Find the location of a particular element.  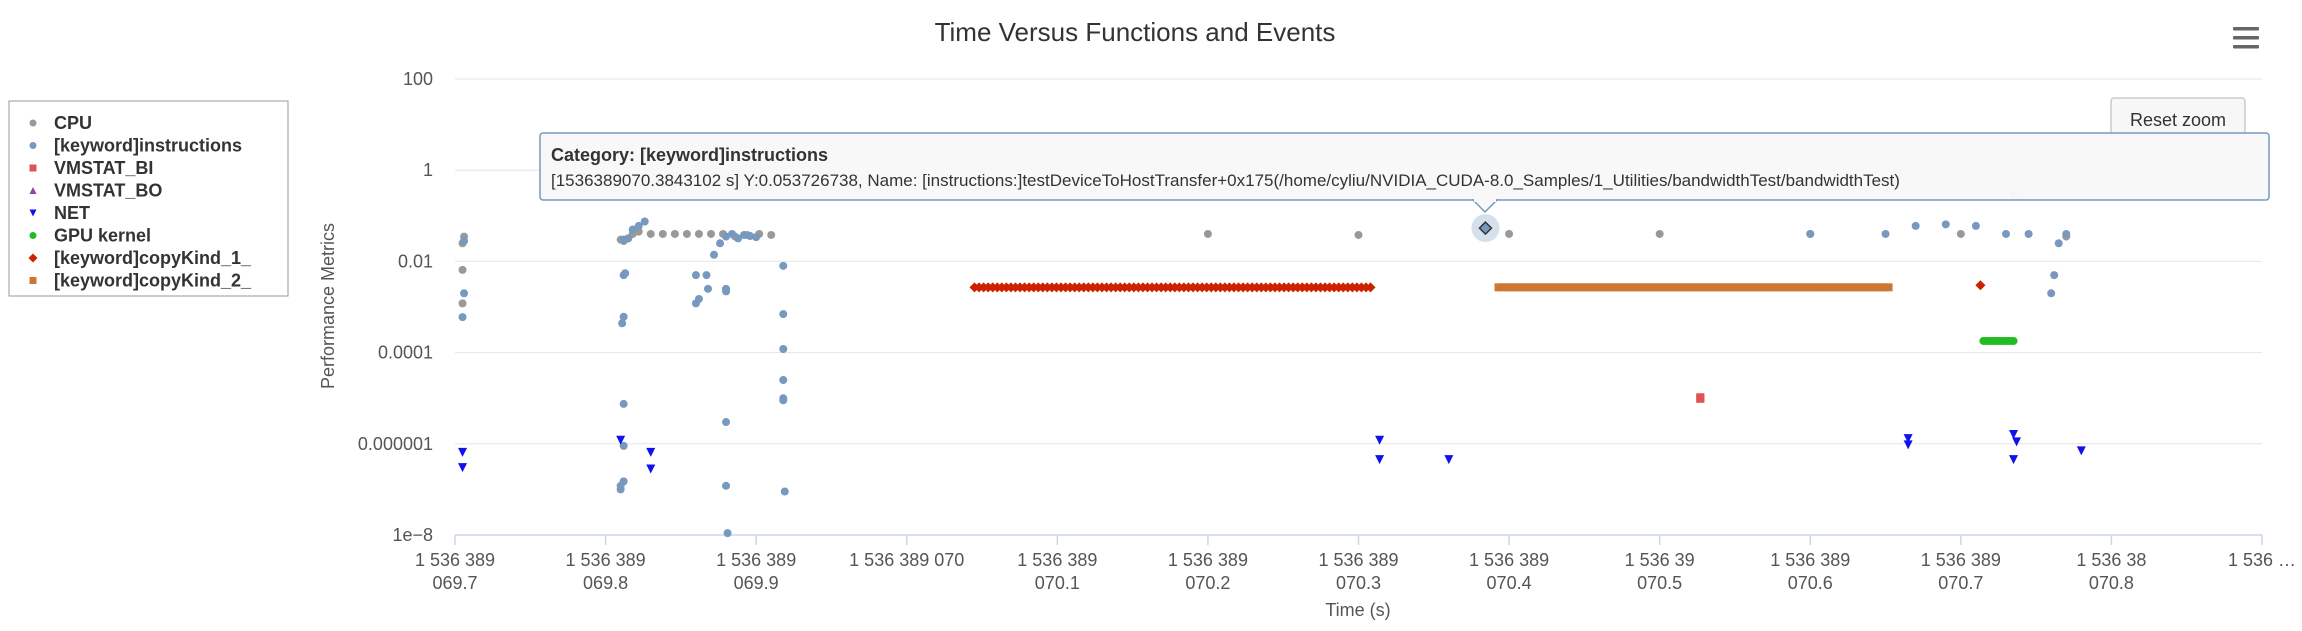

data-point-vmstat-bi is located at coordinates (1700, 397).